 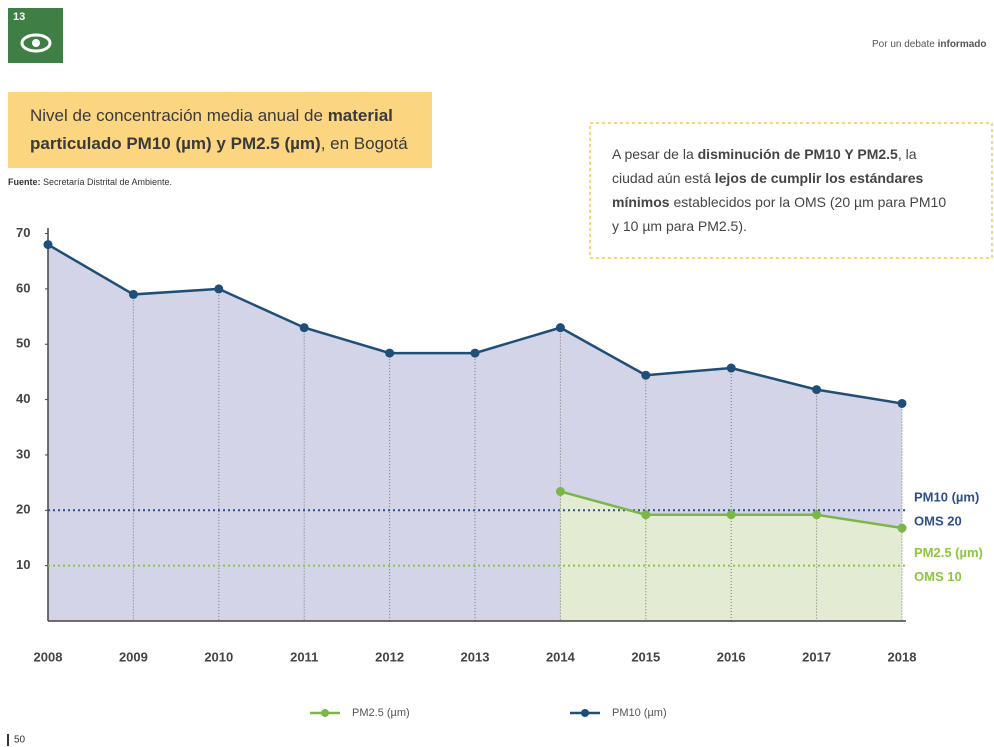 I want to click on annotation-run: lejos de cumplir los estándares, so click(x=819, y=178).